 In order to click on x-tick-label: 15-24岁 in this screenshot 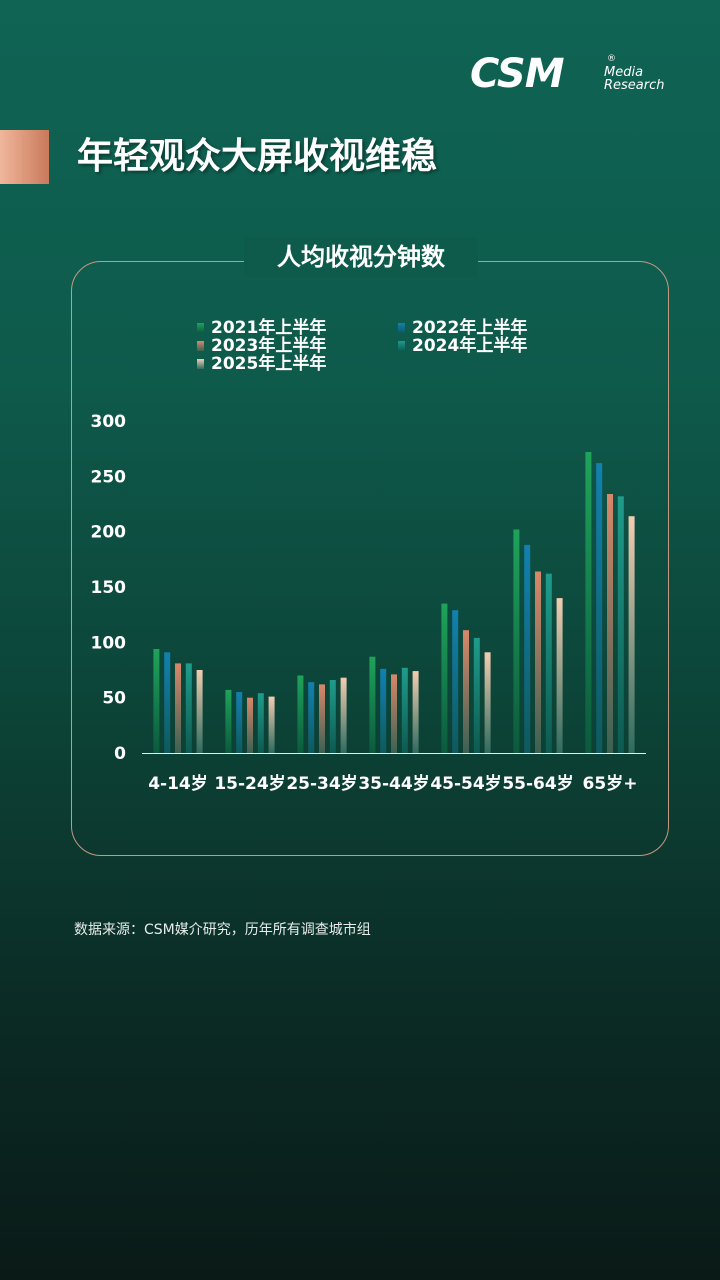, I will do `click(249, 783)`.